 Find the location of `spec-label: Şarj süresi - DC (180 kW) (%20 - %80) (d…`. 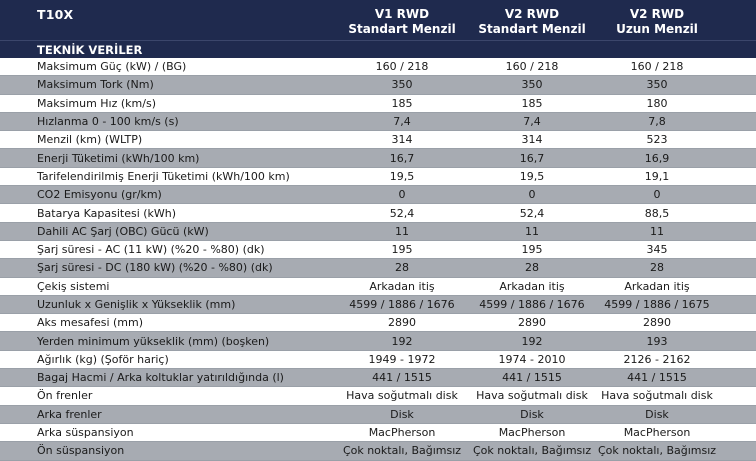

spec-label: Şarj süresi - DC (180 kW) (%20 - %80) (d… is located at coordinates (165, 268).